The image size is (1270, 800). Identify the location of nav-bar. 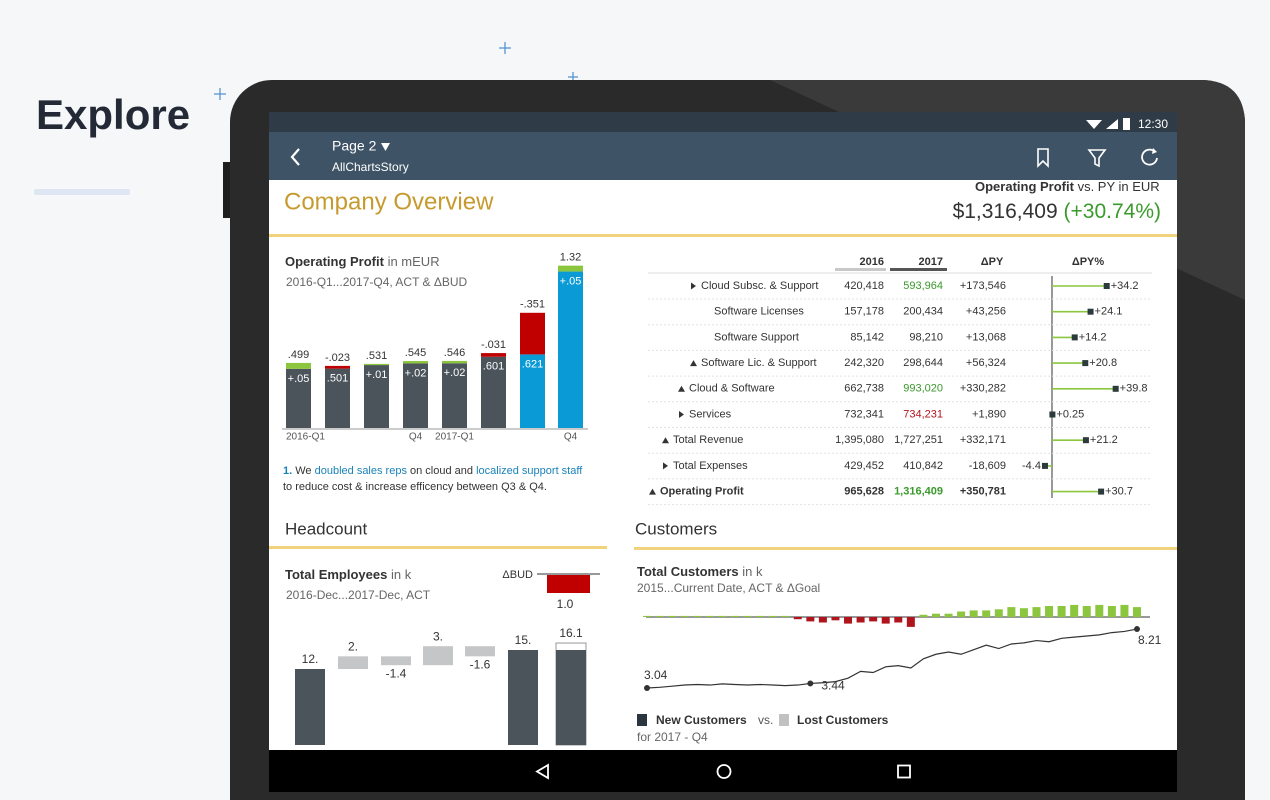
(723, 771).